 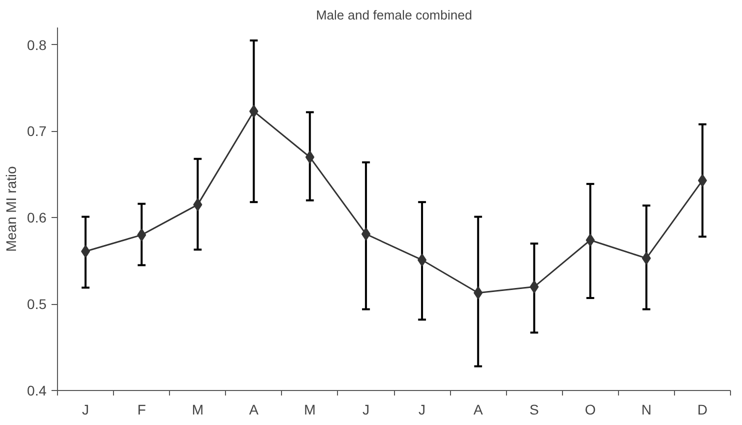 What do you see at coordinates (37, 304) in the screenshot?
I see `y-tick-label: 0.5` at bounding box center [37, 304].